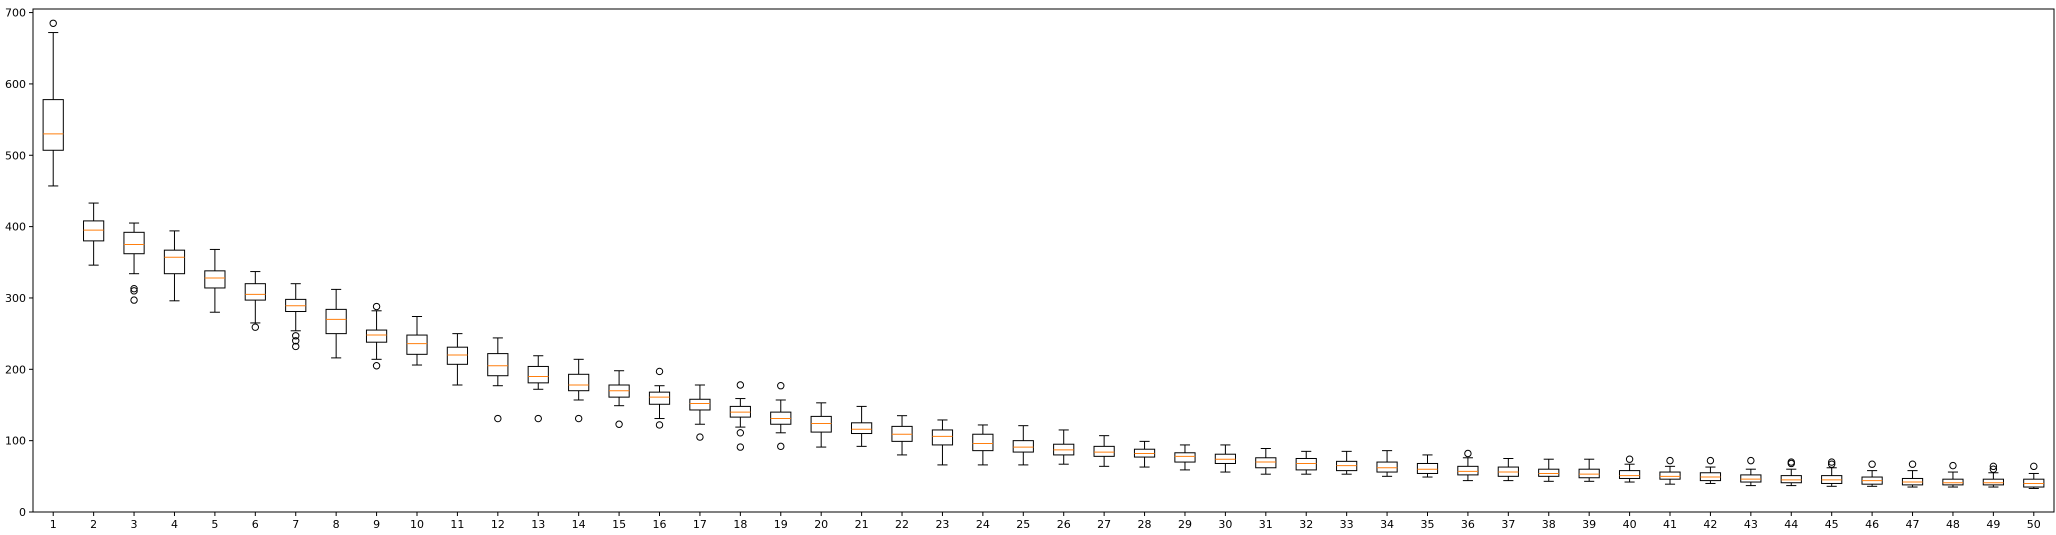 The height and width of the screenshot is (535, 2056). I want to click on x-tick-label: 17, so click(700, 524).